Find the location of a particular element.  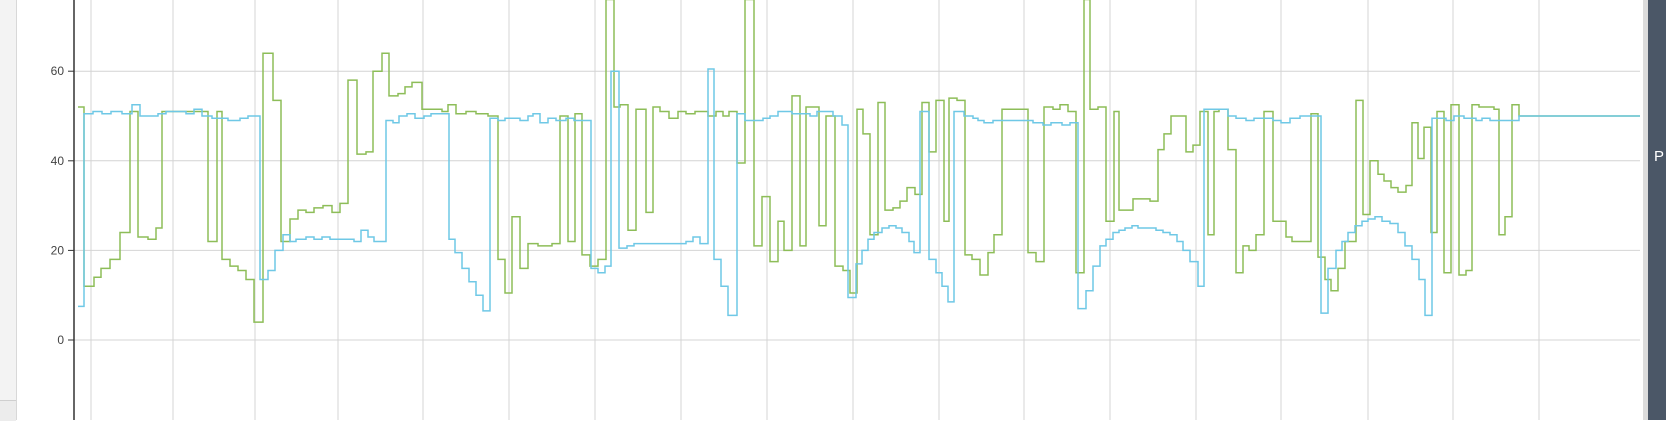

y-tick-label-20: 20 is located at coordinates (58, 250).